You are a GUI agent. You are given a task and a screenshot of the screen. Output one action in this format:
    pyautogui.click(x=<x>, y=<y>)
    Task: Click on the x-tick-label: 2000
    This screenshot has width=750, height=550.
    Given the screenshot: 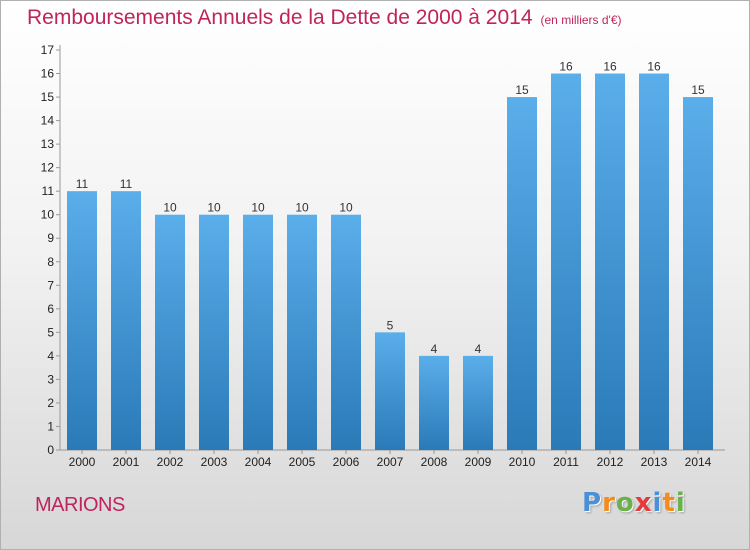 What is the action you would take?
    pyautogui.click(x=82, y=462)
    